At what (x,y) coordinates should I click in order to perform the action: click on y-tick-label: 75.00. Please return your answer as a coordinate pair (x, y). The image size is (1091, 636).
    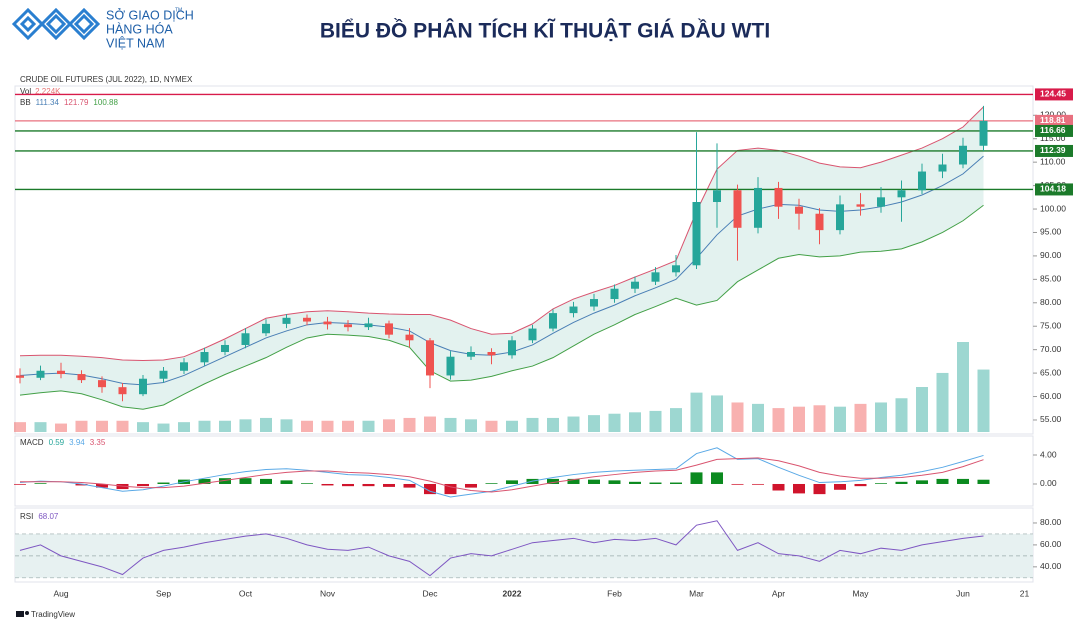
    Looking at the image, I should click on (1051, 325).